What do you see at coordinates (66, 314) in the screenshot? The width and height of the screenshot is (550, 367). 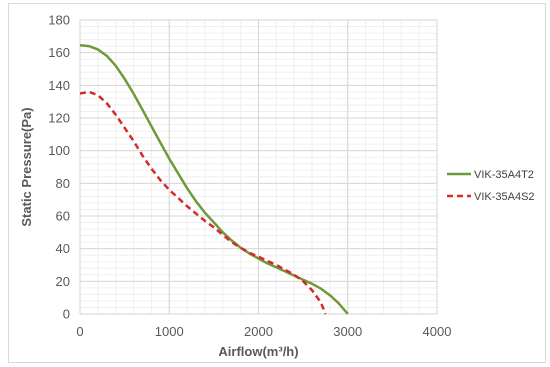 I see `y-tick-label: 0` at bounding box center [66, 314].